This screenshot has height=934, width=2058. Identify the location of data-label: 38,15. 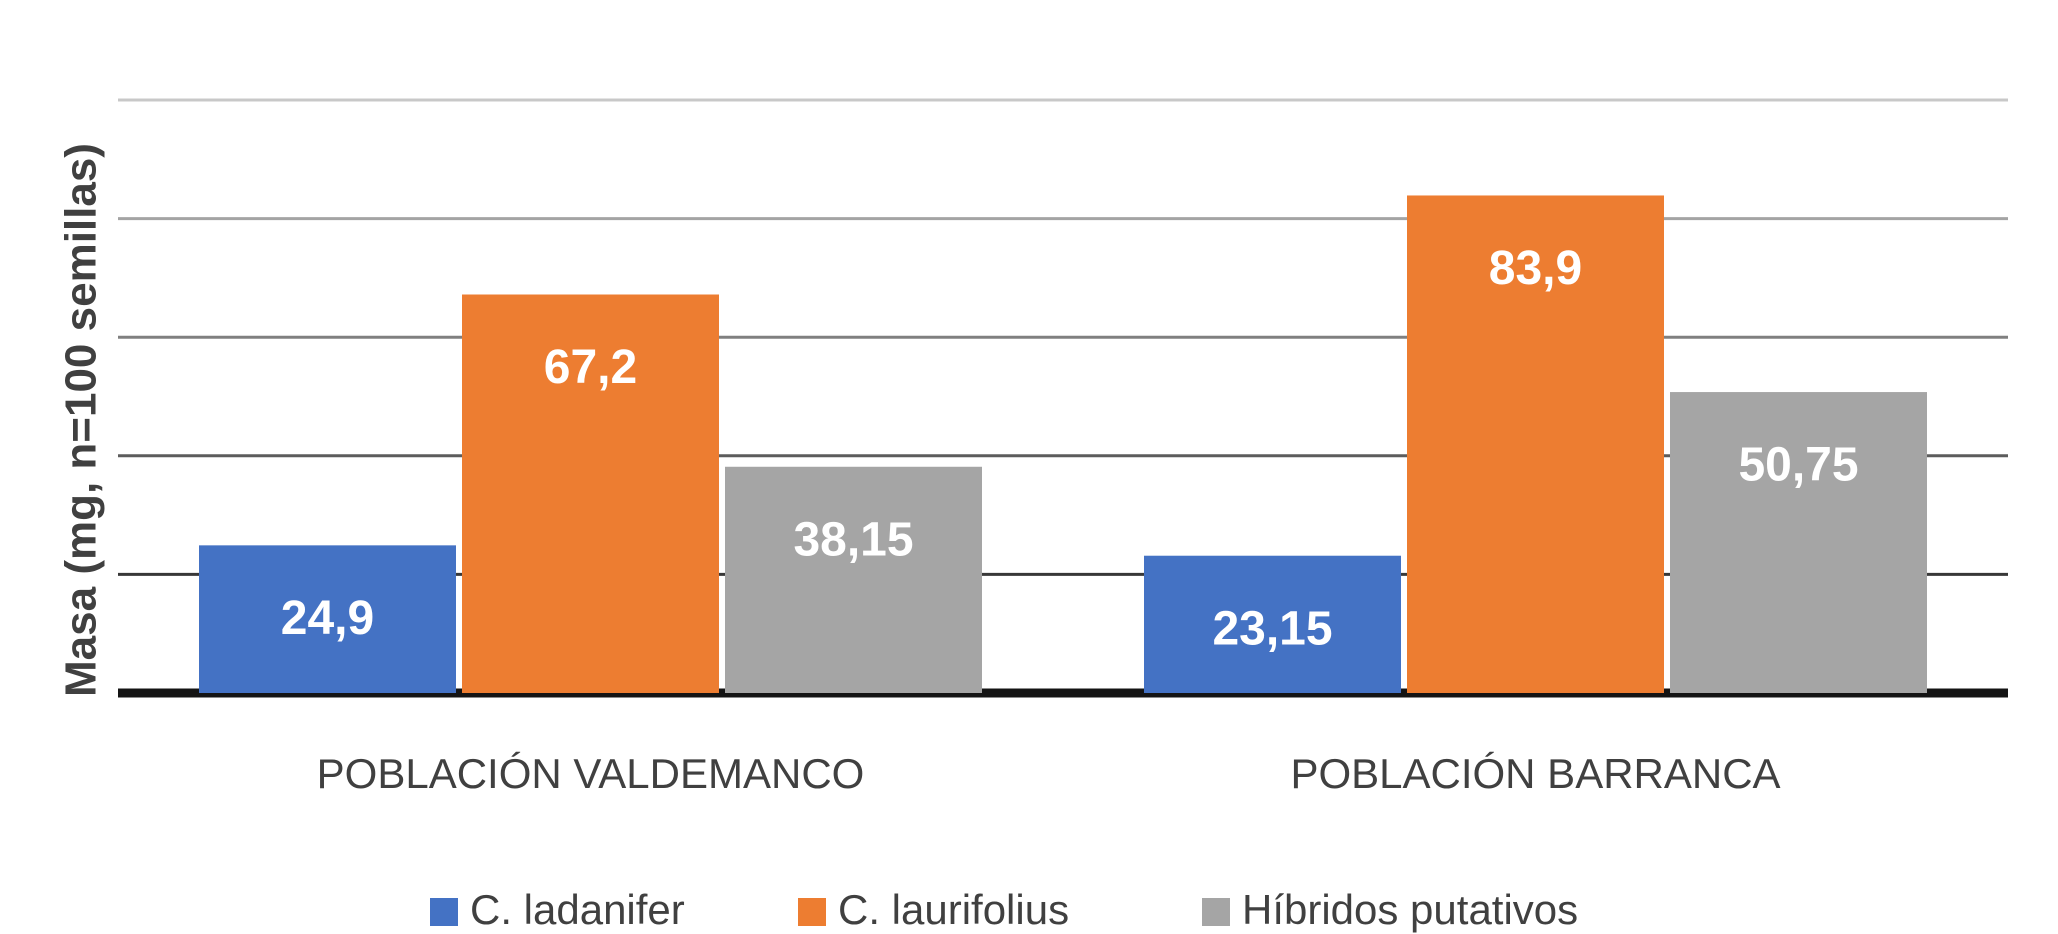
(853, 539).